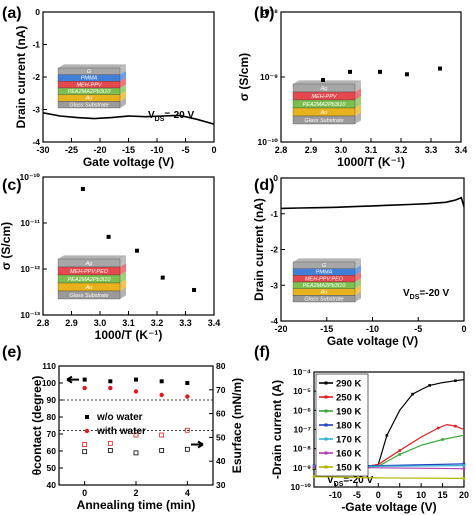  I want to click on x-tick-label: -5, so click(418, 329).